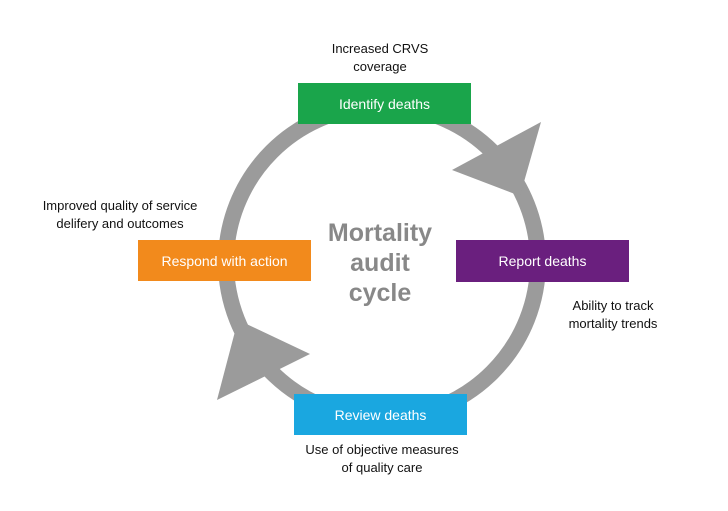 This screenshot has width=728, height=511. What do you see at coordinates (382, 449) in the screenshot?
I see `outcome-review-line-1: Use of objective measures` at bounding box center [382, 449].